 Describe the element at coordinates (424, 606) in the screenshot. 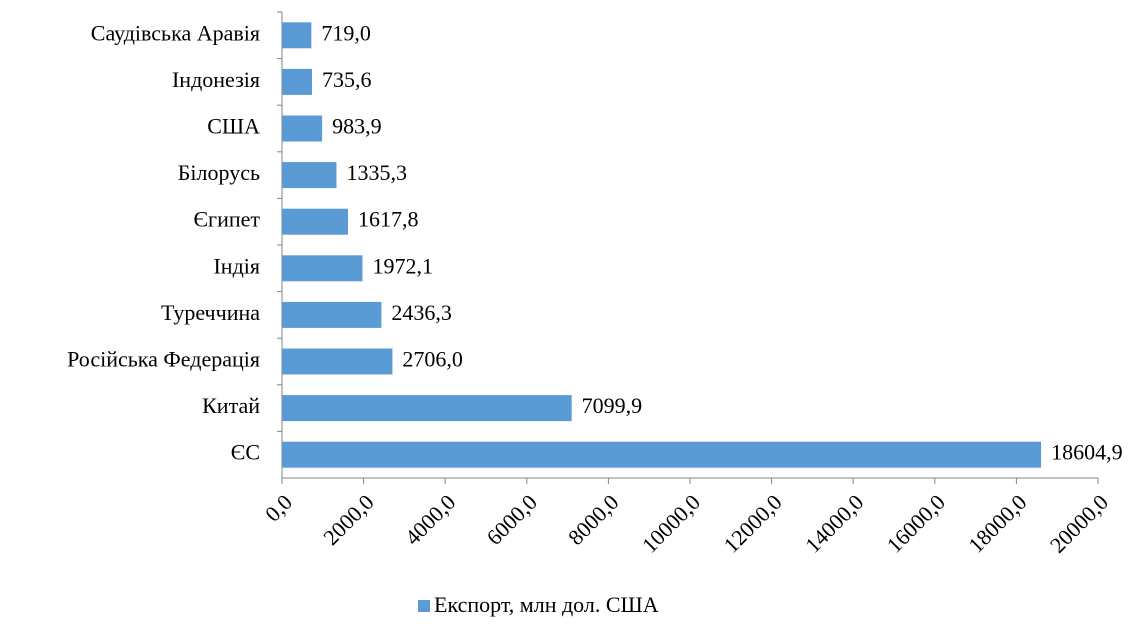

I see `legend-swatch` at that location.